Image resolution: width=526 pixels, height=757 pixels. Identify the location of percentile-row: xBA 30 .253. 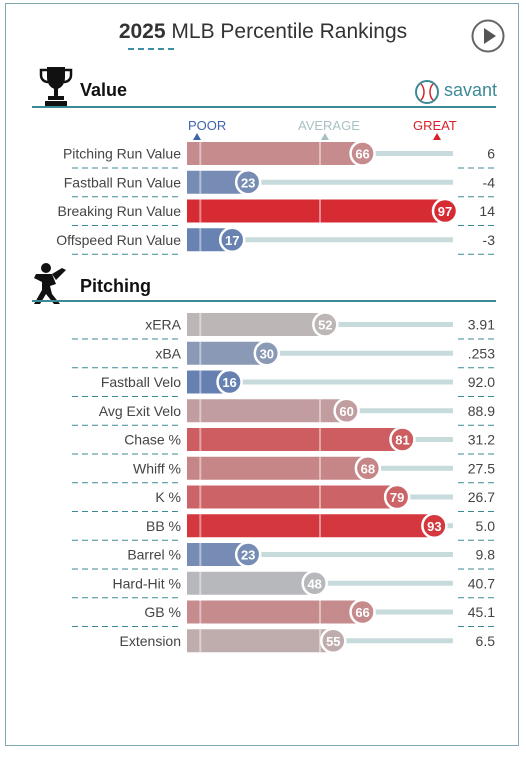
(284, 354).